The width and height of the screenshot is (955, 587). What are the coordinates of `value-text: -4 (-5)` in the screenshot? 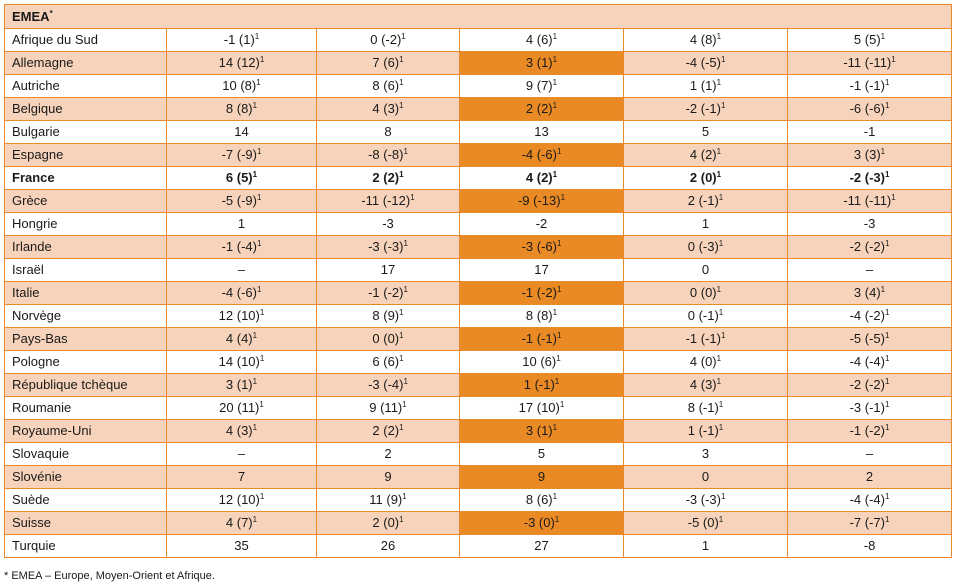 It's located at (703, 62).